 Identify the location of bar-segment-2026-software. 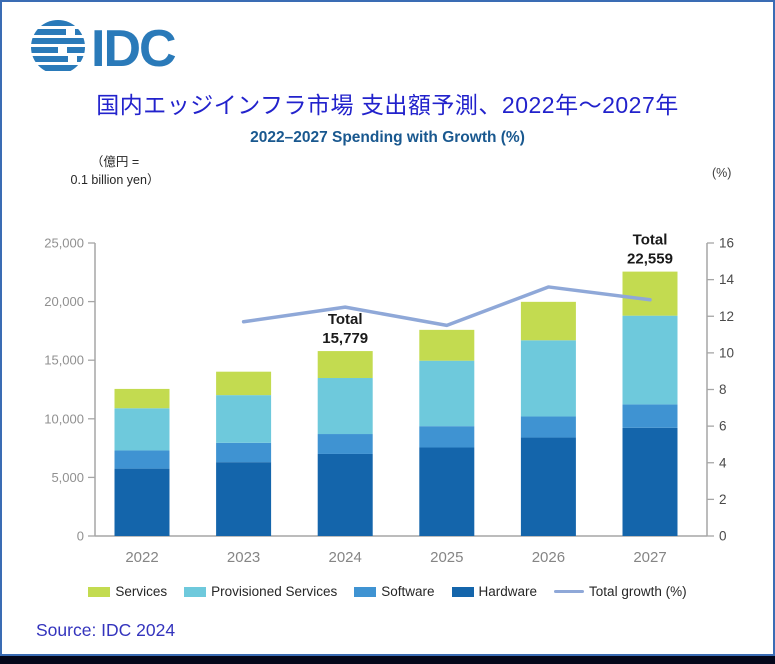
(548, 427).